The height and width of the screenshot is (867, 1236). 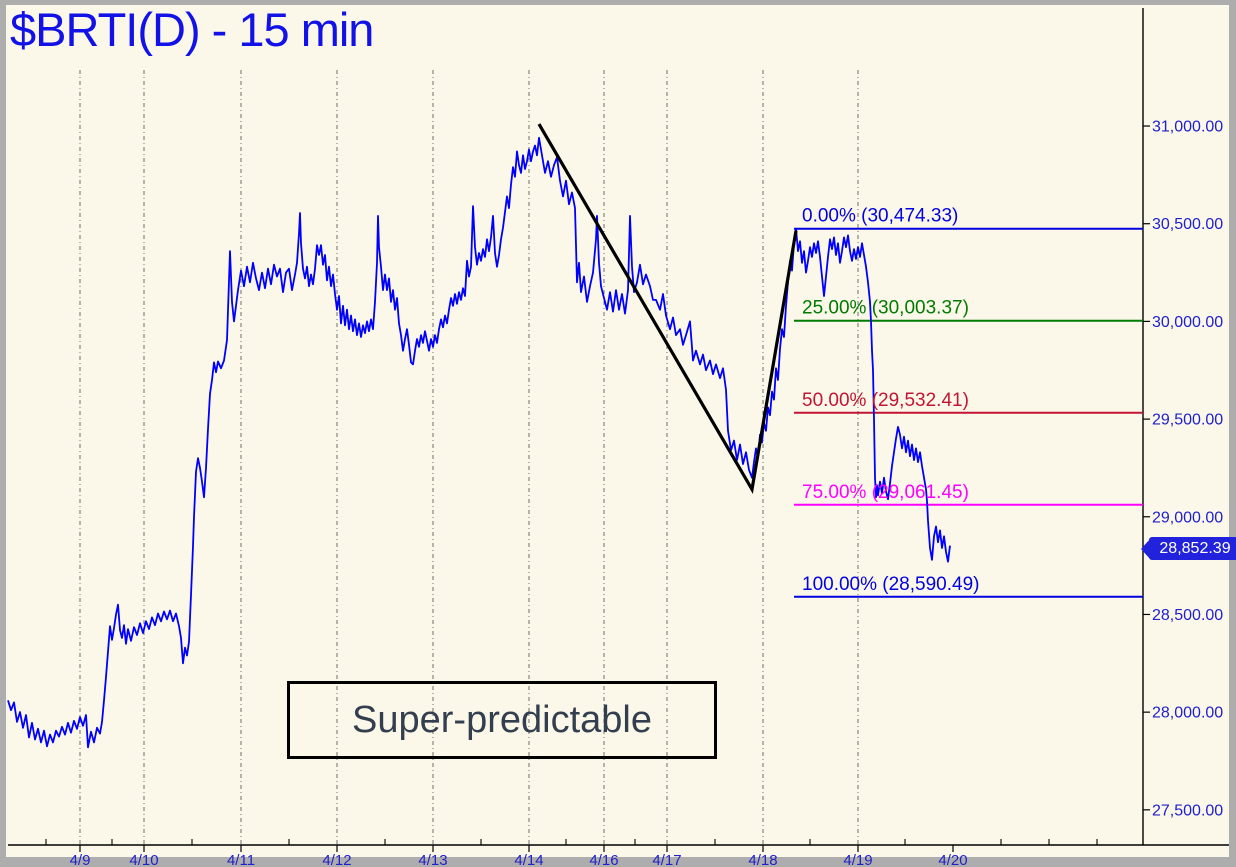 What do you see at coordinates (1146, 548) in the screenshot?
I see `badge-arrow-icon` at bounding box center [1146, 548].